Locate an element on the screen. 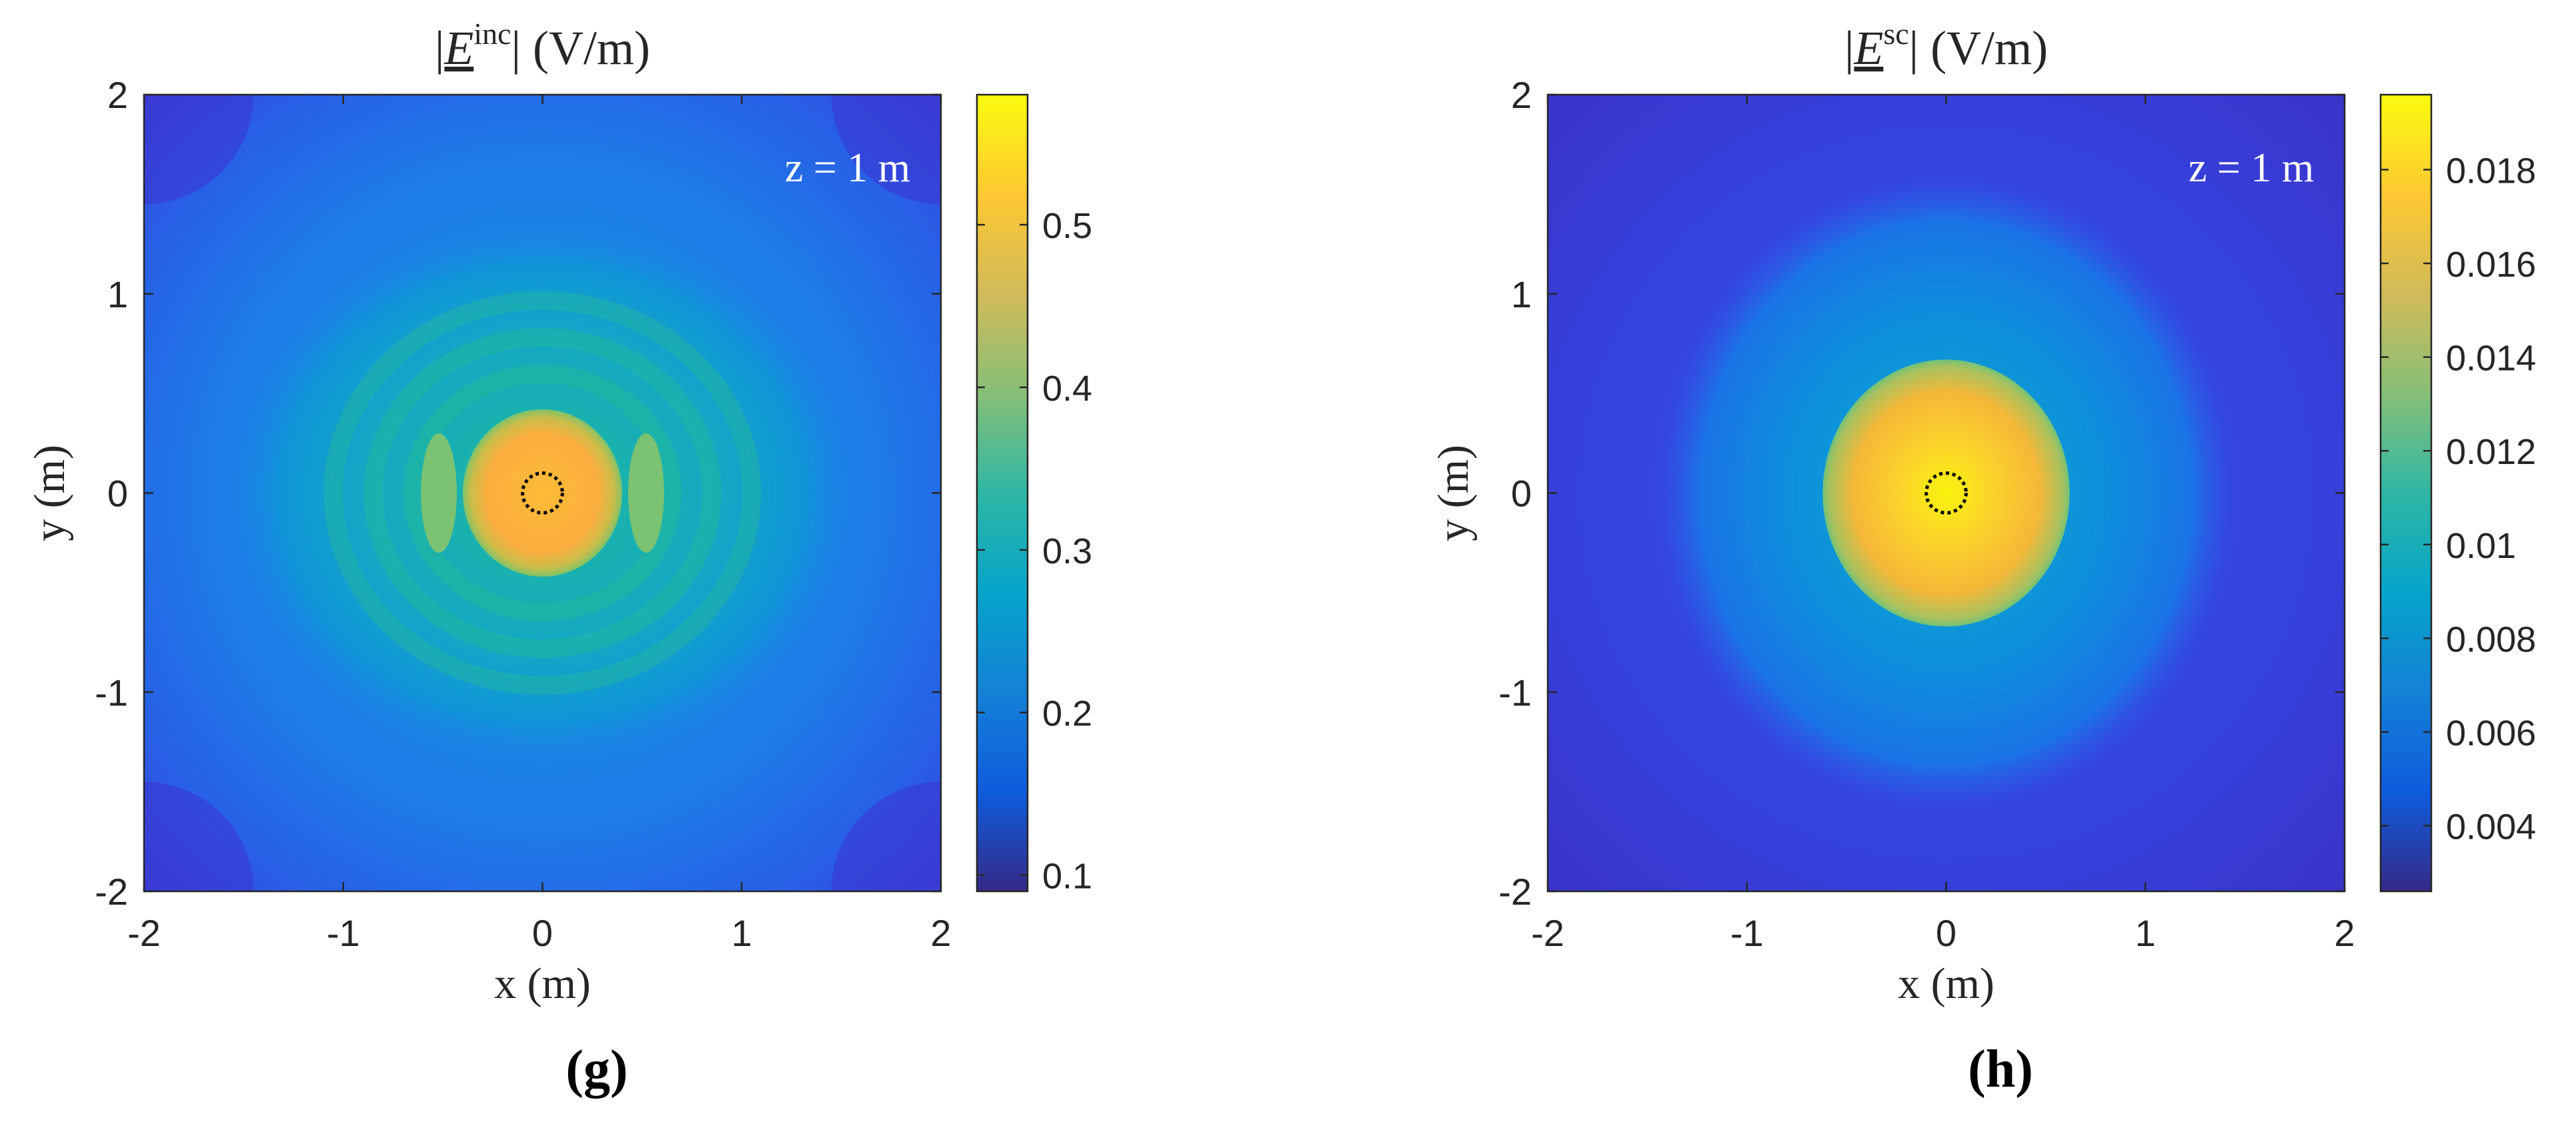  colorbar-tick-label: 0.01 is located at coordinates (2481, 546).